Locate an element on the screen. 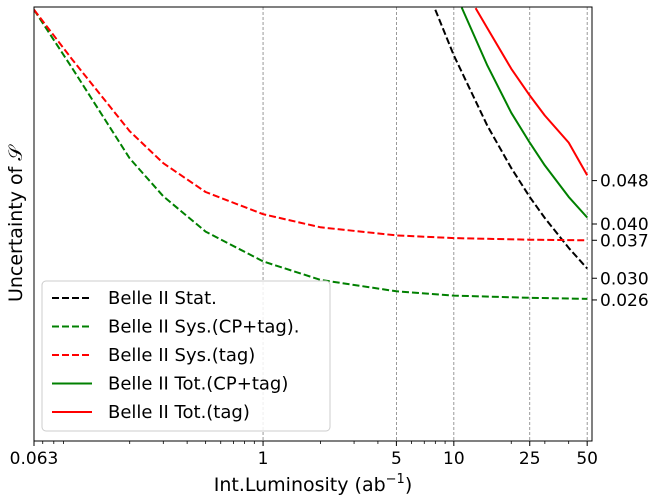 Image resolution: width=657 pixels, height=504 pixels. y-tick-label: 0.030 is located at coordinates (624, 279).